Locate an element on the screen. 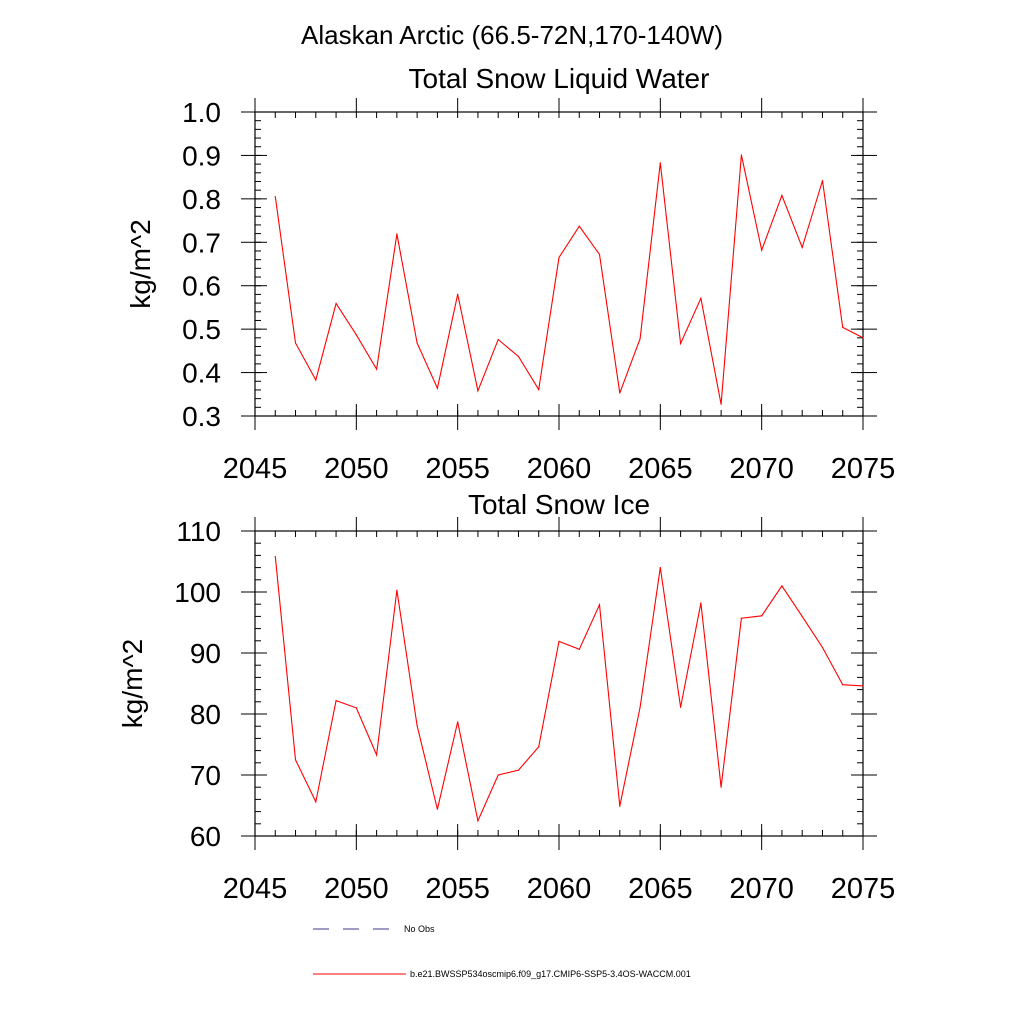 The image size is (1024, 1024). y-tick-label: 110 is located at coordinates (198, 531).